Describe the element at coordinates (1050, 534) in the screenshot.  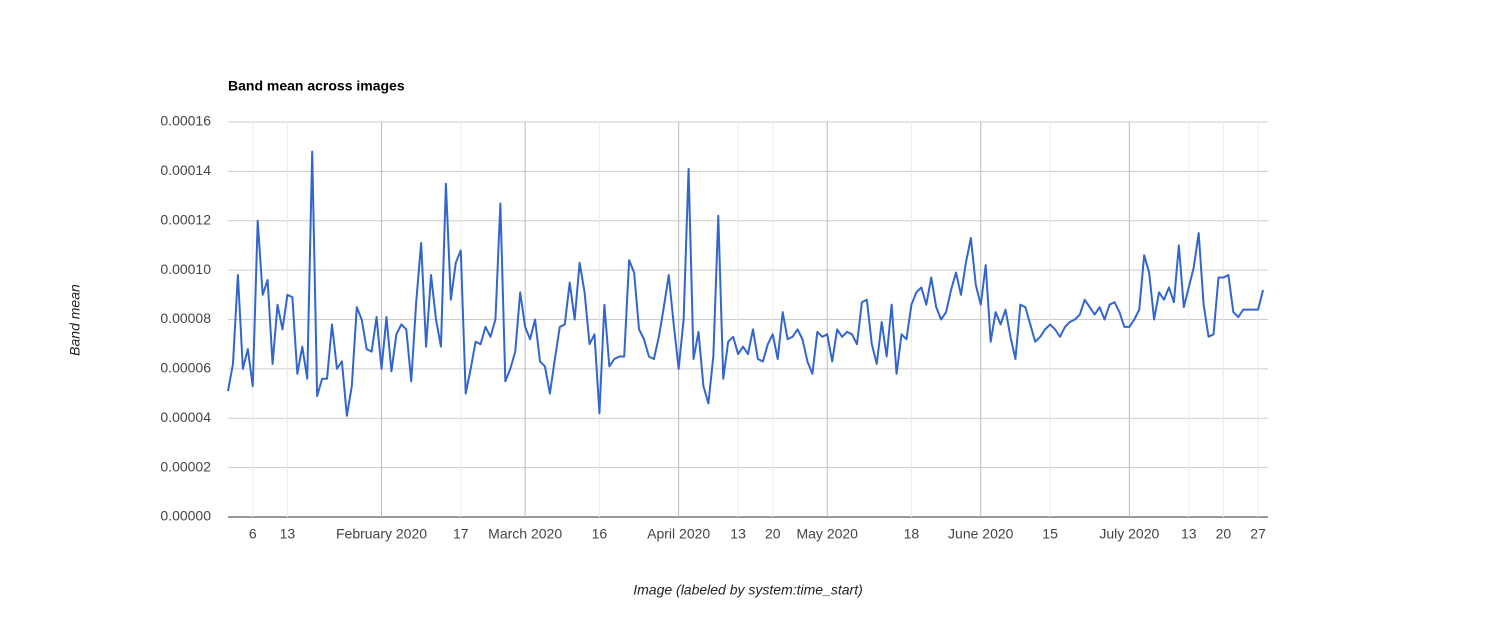
I see `x-tick-label: 15` at that location.